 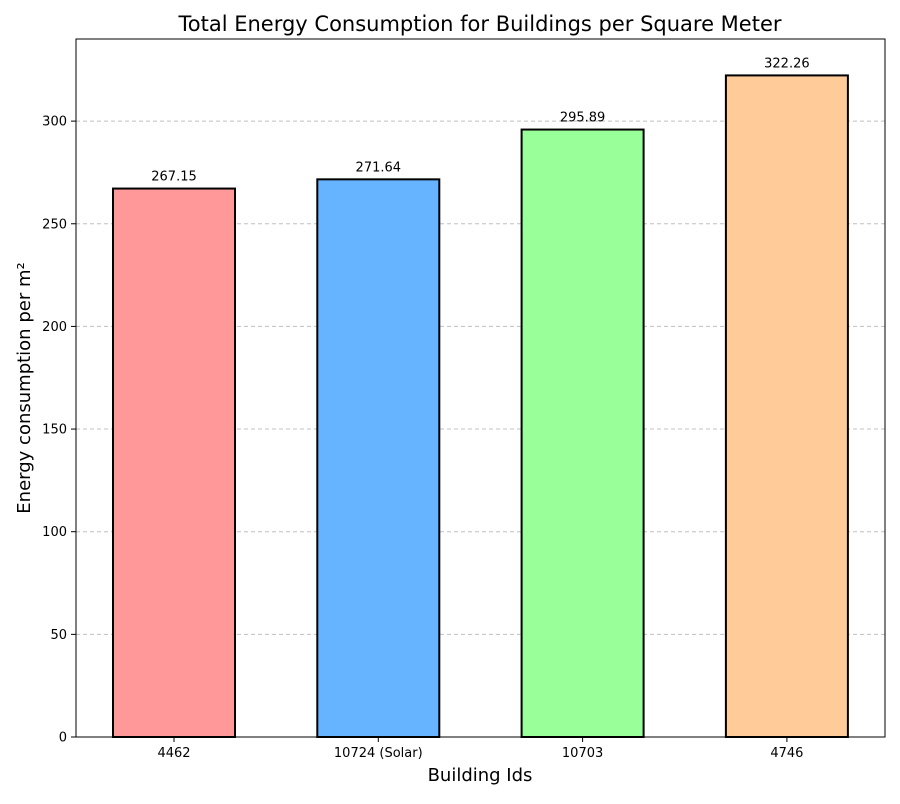 What do you see at coordinates (63, 738) in the screenshot?
I see `y-tick-label-0: 0` at bounding box center [63, 738].